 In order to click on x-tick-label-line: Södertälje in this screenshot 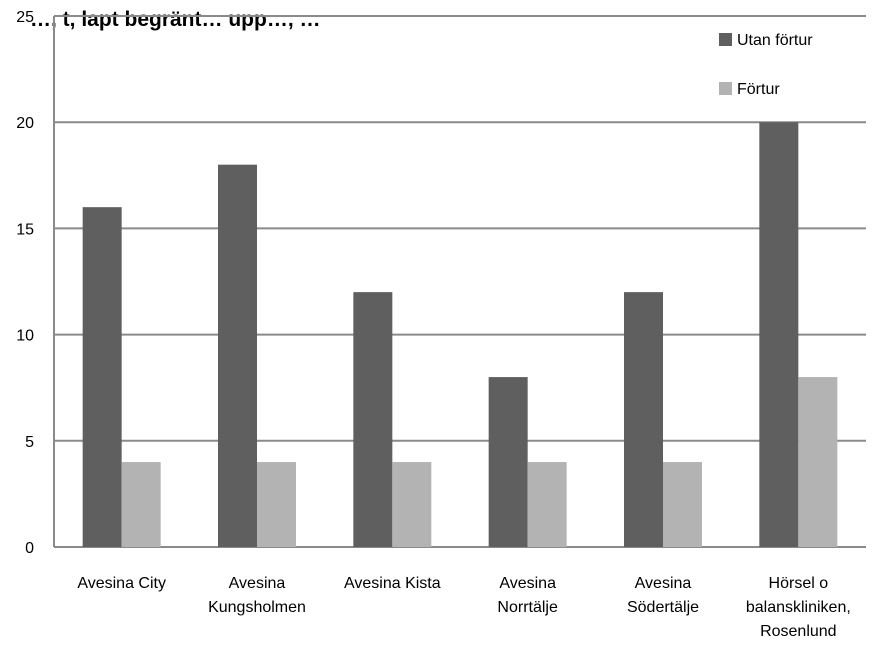, I will do `click(663, 607)`.